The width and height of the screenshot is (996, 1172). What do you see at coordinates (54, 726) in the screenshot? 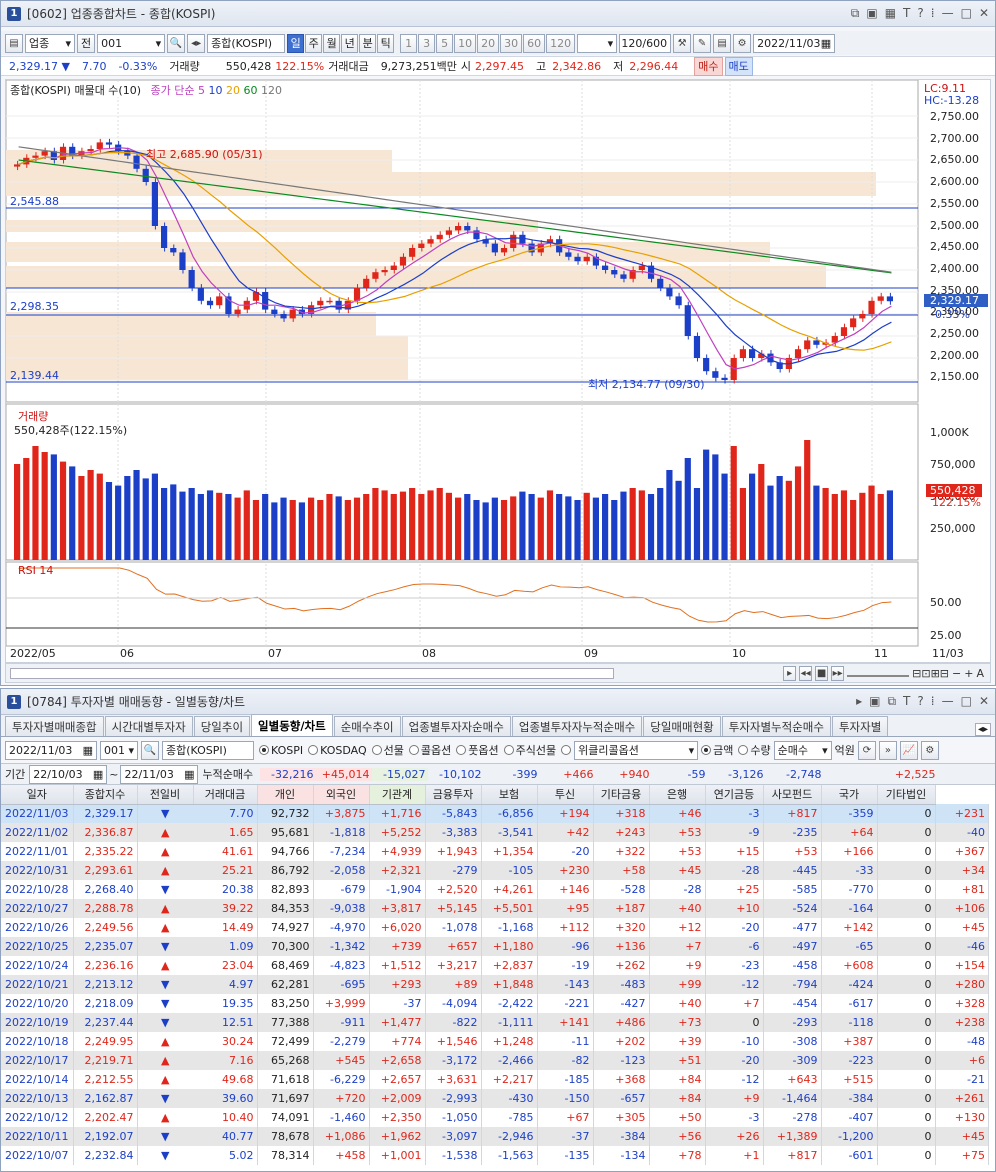
I see `tab-0: 투자자별매매종합` at bounding box center [54, 726].